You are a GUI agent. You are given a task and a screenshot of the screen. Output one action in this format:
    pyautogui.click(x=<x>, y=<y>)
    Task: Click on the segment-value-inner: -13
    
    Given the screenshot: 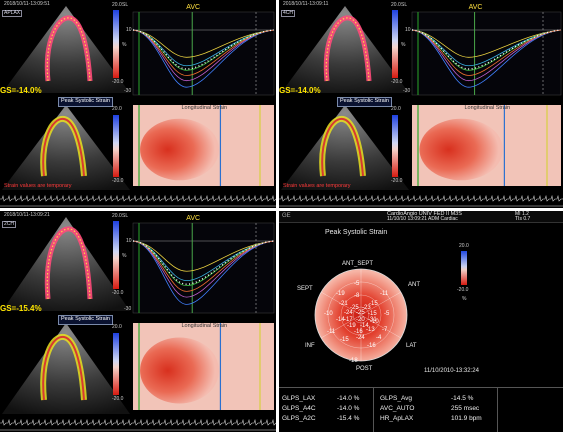 What is the action you would take?
    pyautogui.click(x=370, y=330)
    